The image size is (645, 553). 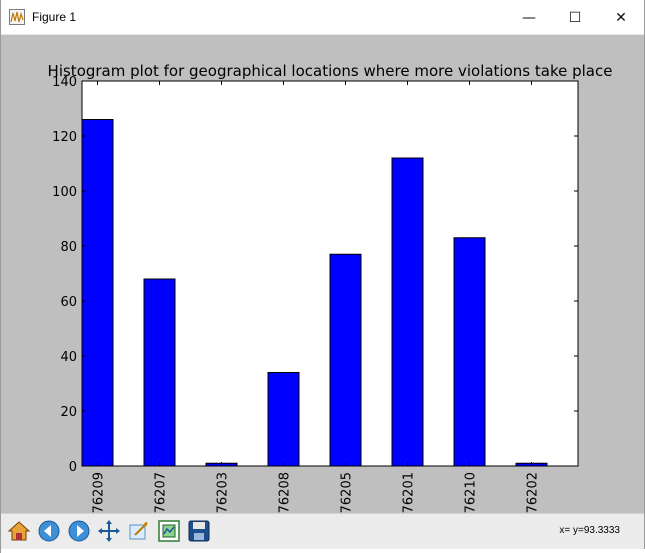 What do you see at coordinates (73, 467) in the screenshot?
I see `y-tick-label: 0` at bounding box center [73, 467].